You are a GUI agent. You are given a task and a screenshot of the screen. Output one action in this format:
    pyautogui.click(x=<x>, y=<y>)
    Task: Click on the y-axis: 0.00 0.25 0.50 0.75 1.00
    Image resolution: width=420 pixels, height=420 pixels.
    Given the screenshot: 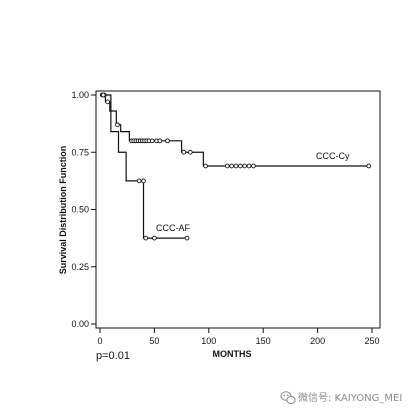 What is the action you would take?
    pyautogui.click(x=83, y=209)
    